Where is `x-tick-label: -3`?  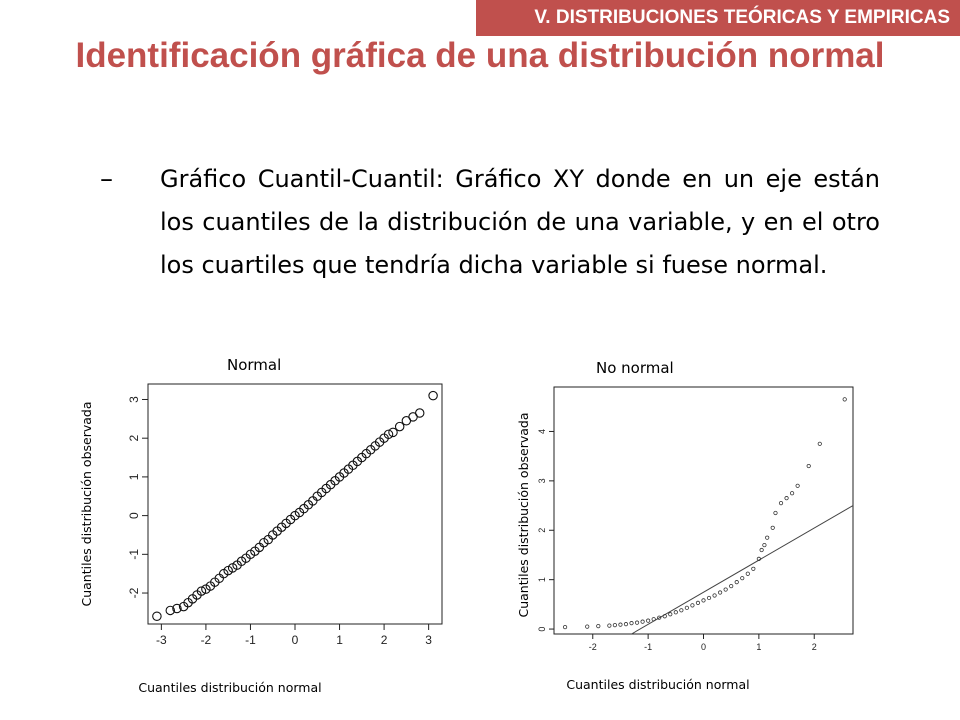 x-tick-label: -3 is located at coordinates (161, 640).